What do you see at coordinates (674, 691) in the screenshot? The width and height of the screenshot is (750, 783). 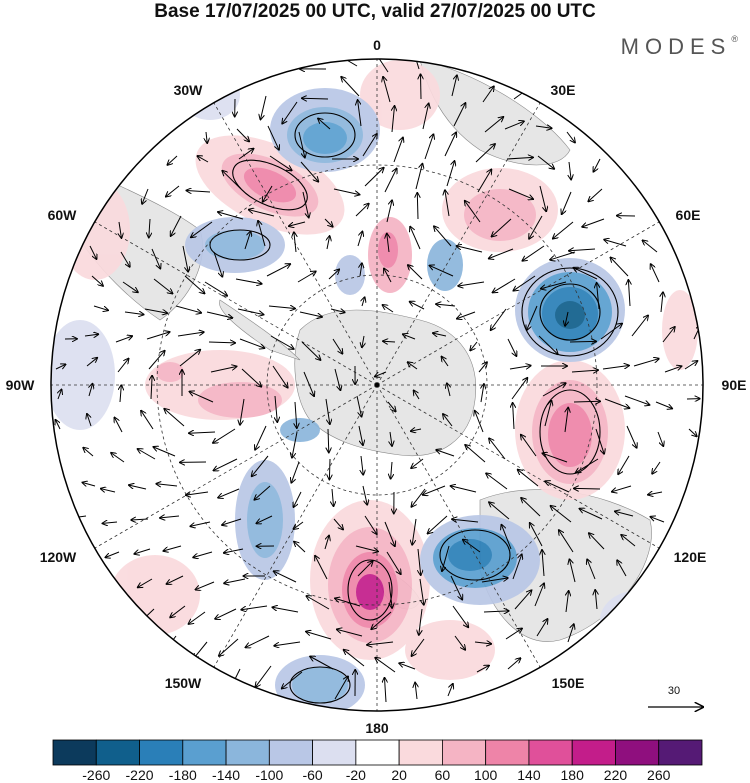 I see `reference-vector-label: 30` at bounding box center [674, 691].